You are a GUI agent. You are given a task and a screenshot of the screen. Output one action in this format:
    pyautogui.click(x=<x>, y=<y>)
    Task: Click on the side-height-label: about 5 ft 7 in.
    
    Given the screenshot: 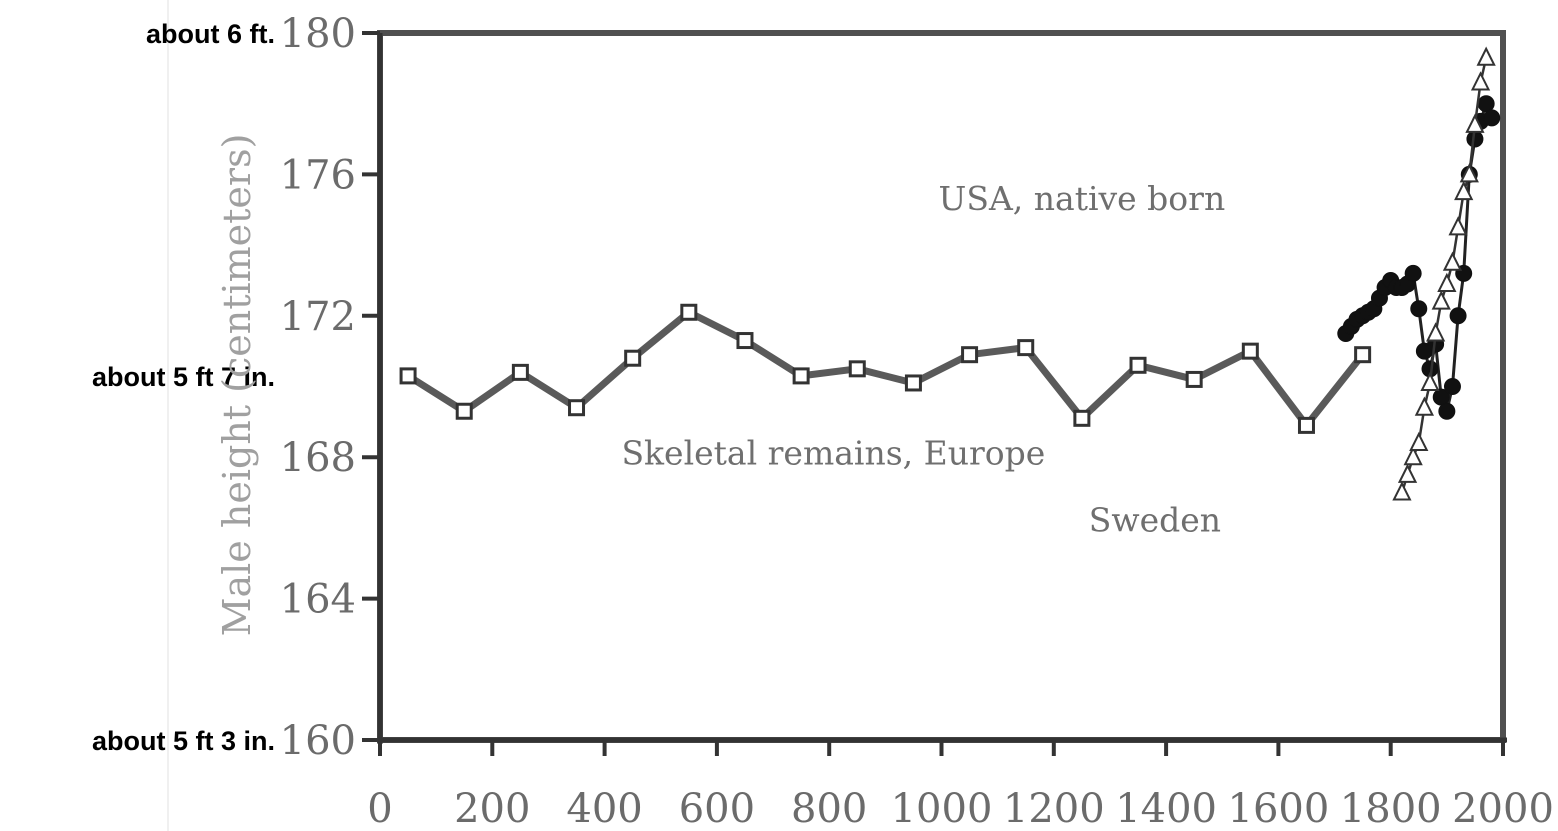 What is the action you would take?
    pyautogui.click(x=183, y=377)
    